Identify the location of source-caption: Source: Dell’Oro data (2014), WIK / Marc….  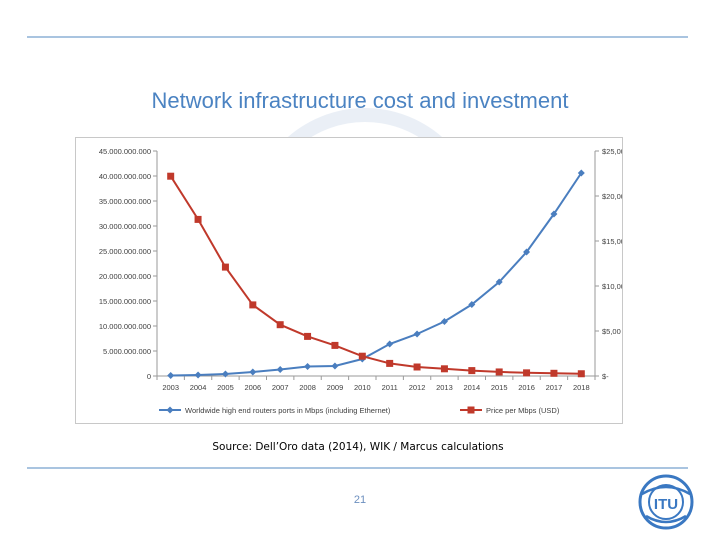
(358, 447).